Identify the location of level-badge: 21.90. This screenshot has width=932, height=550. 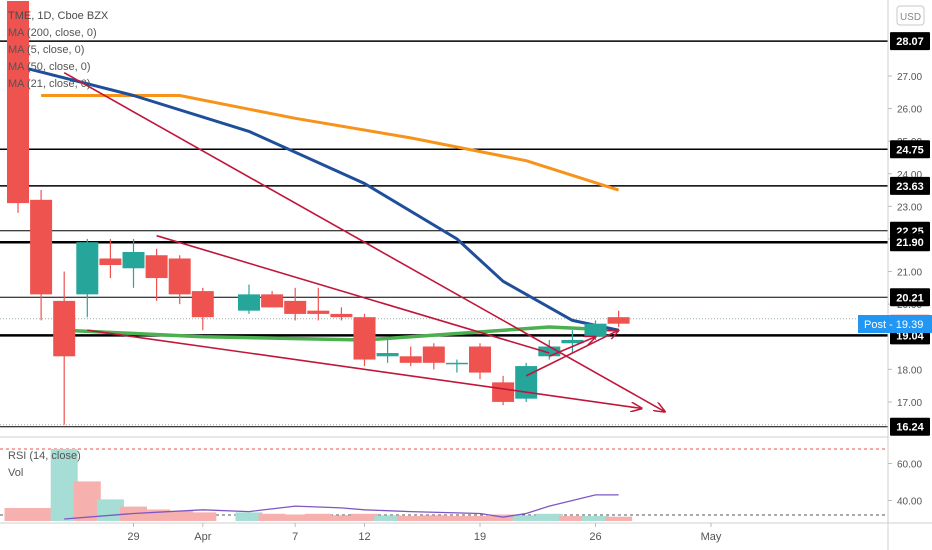
(910, 242).